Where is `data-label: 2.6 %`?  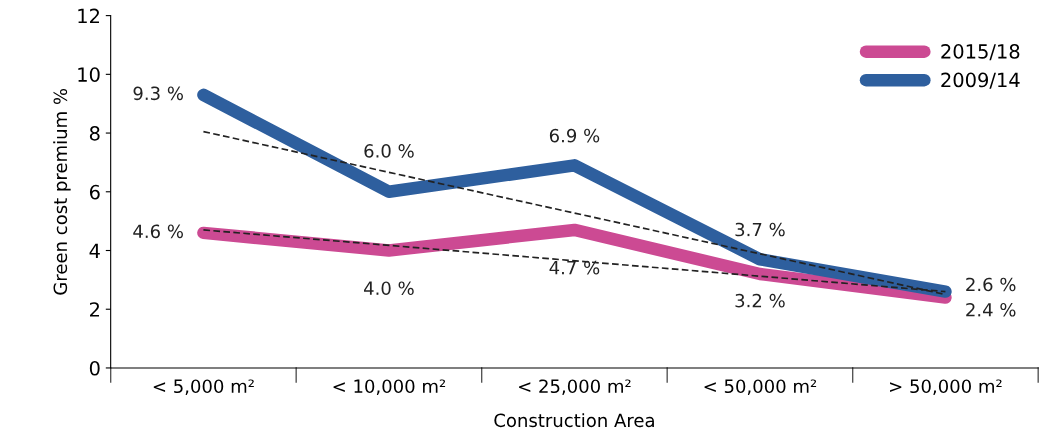
data-label: 2.6 % is located at coordinates (991, 284).